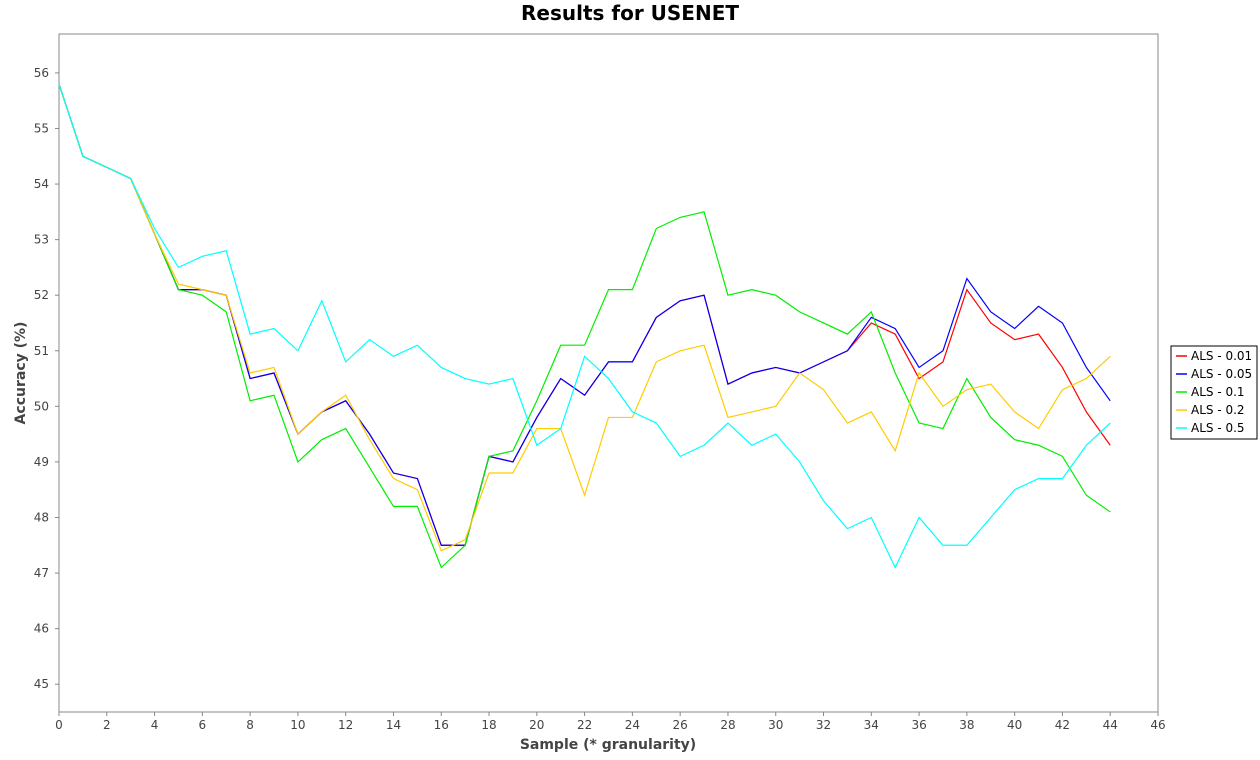 The width and height of the screenshot is (1260, 760). What do you see at coordinates (41, 73) in the screenshot?
I see `y-tick-label: 56` at bounding box center [41, 73].